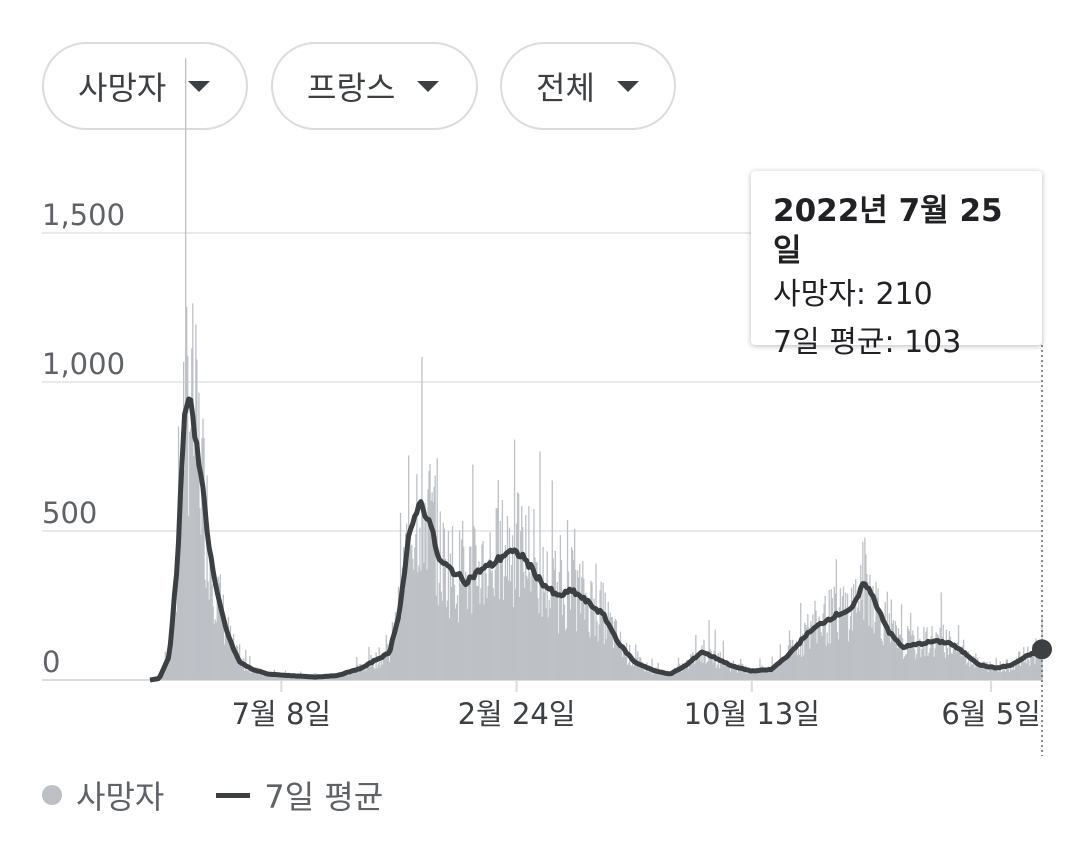 This screenshot has height=853, width=1080. Describe the element at coordinates (588, 86) in the screenshot. I see `period-filter-chip: 전체` at that location.